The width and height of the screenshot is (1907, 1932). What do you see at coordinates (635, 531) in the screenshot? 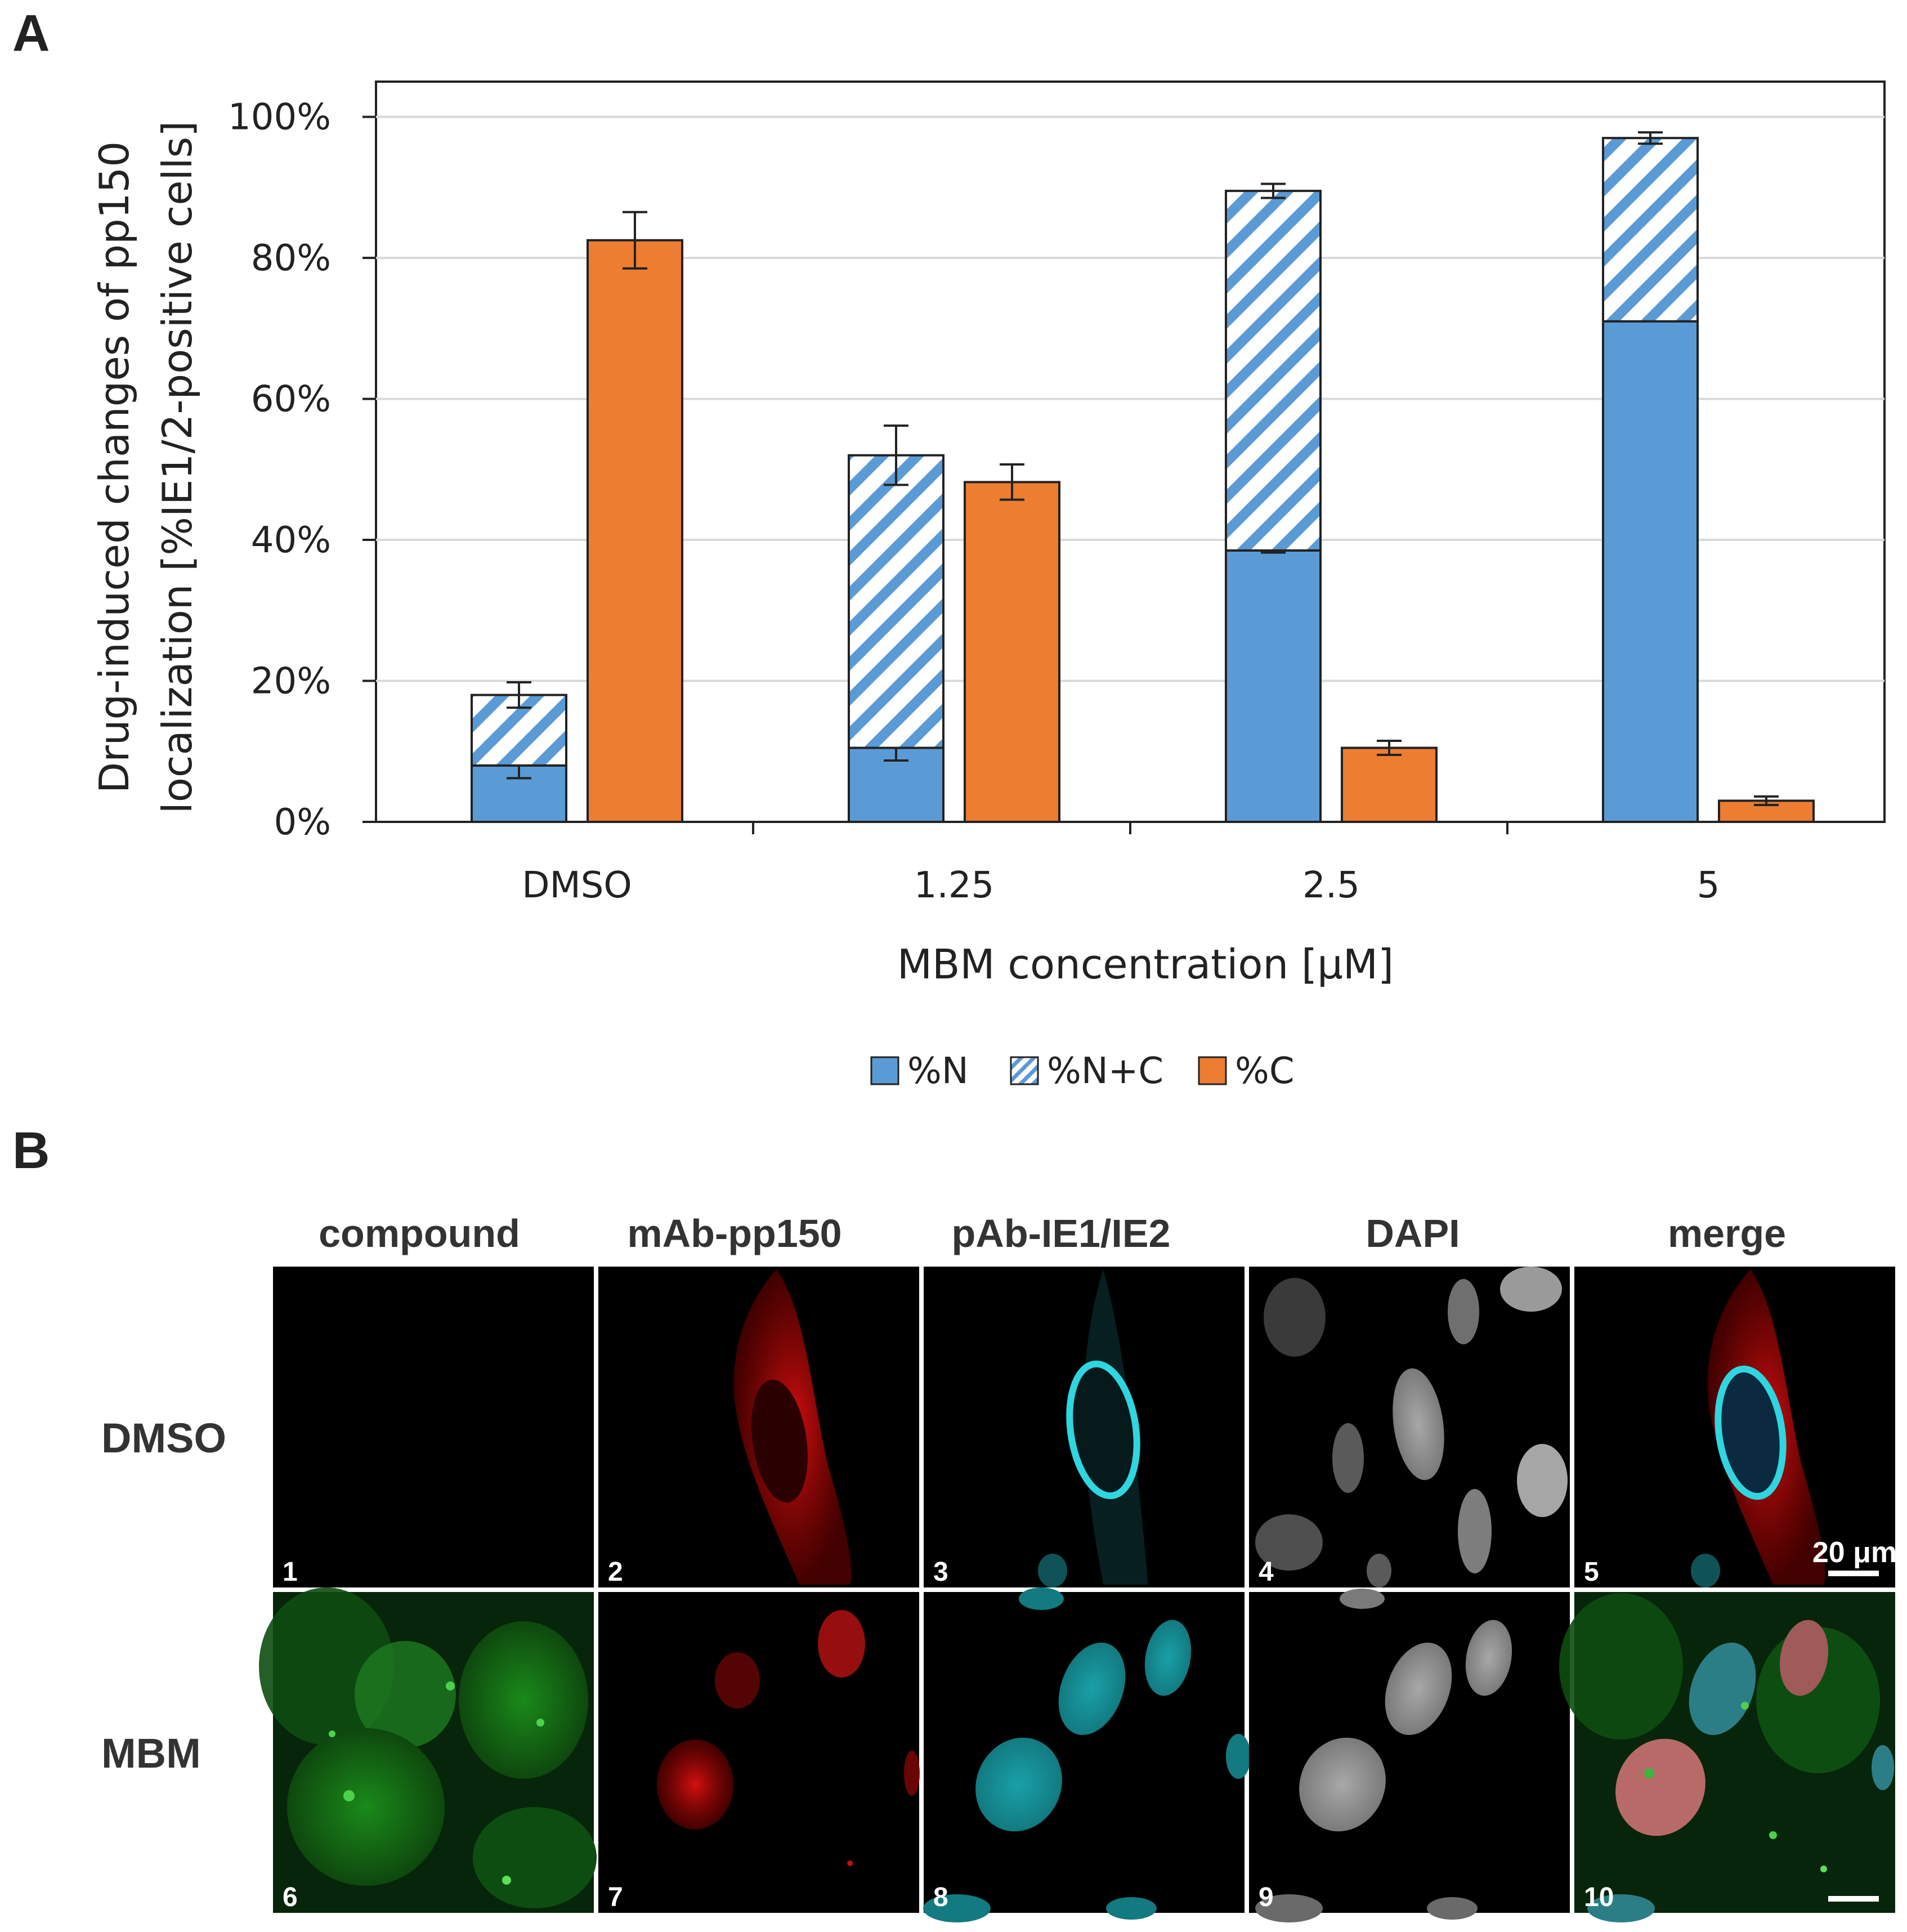
I see `bar-c-DMSO` at bounding box center [635, 531].